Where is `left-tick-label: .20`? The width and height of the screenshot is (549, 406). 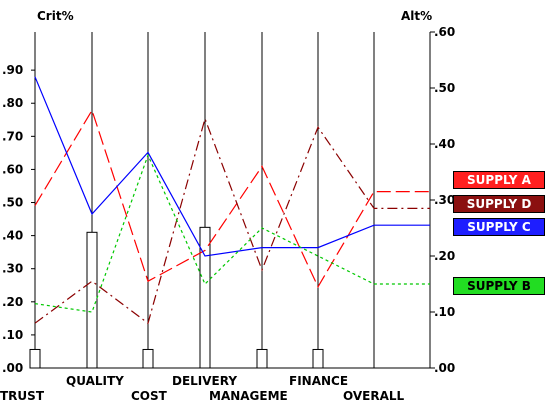 left-tick-label: .20 is located at coordinates (12, 302).